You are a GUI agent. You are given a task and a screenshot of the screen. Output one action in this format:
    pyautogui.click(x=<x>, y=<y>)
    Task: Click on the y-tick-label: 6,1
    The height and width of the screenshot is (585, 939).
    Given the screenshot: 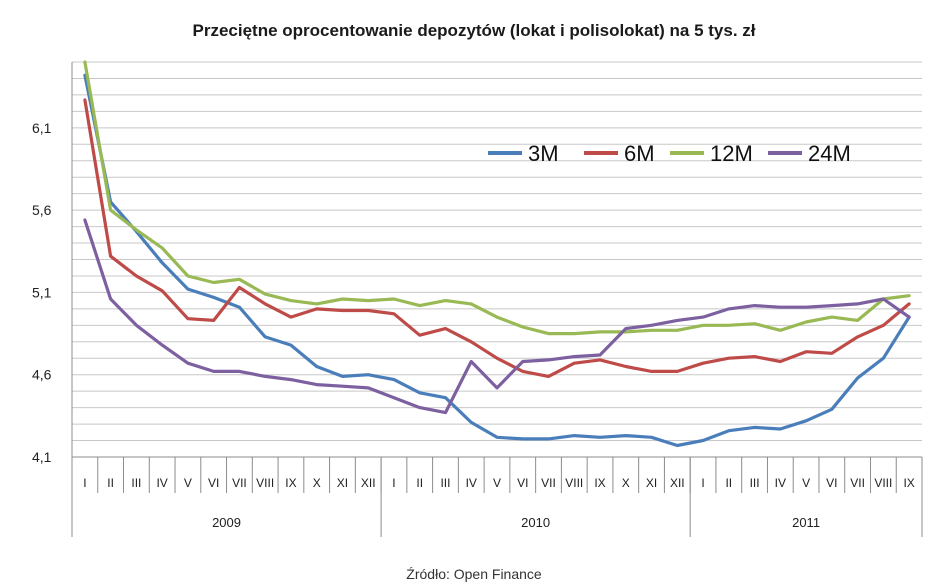 What is the action you would take?
    pyautogui.click(x=42, y=128)
    